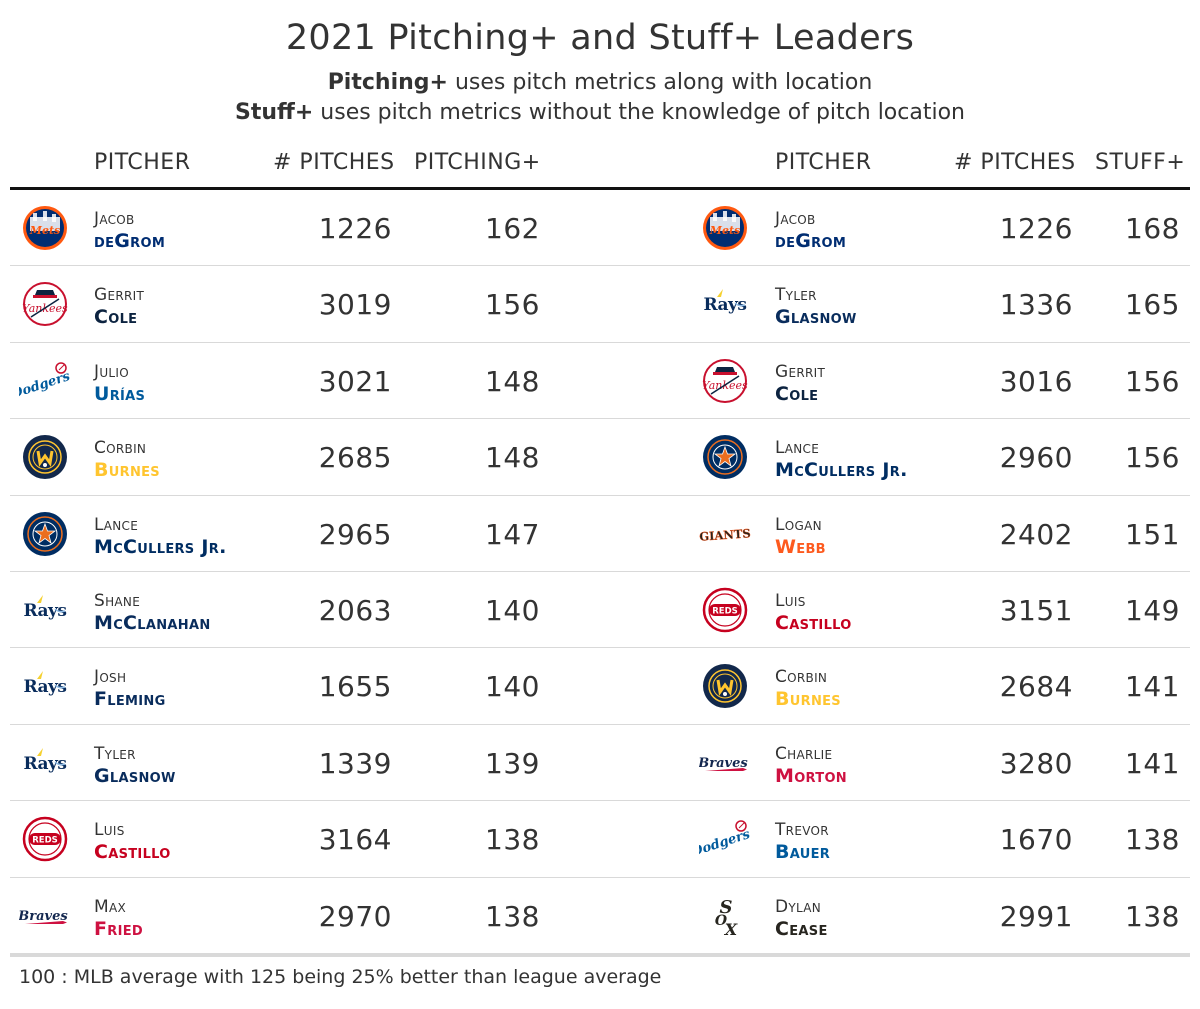  I want to click on left-pitcher-name: Julio Urías, so click(119, 383).